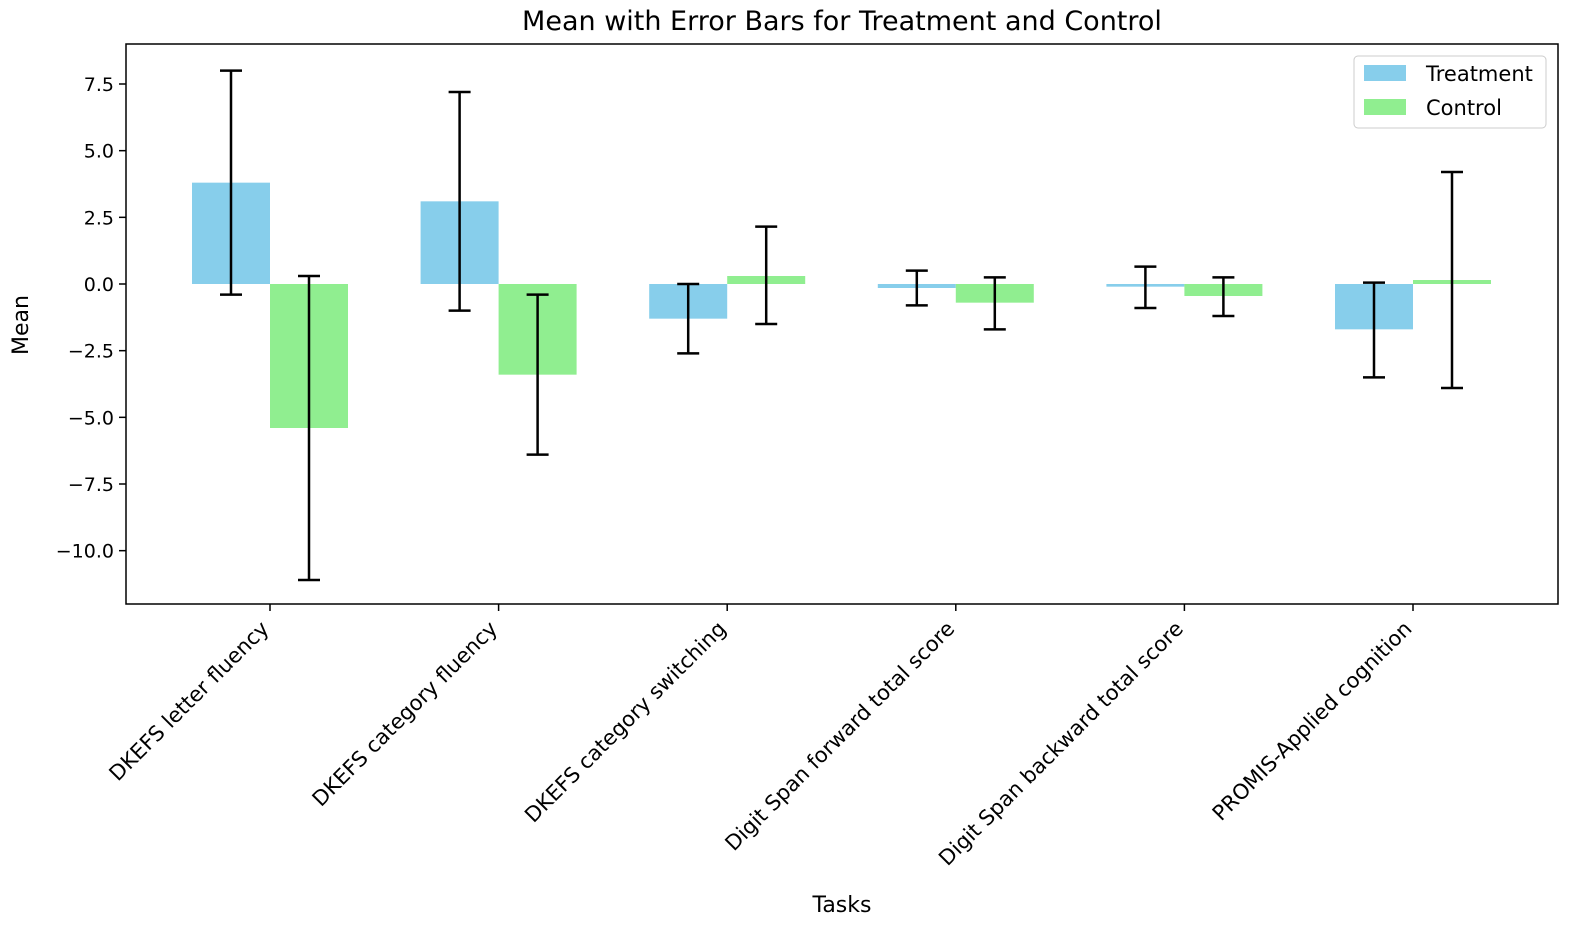 This screenshot has height=938, width=1585. Describe the element at coordinates (1479, 74) in the screenshot. I see `legend-label-treatment: Treatment` at that location.